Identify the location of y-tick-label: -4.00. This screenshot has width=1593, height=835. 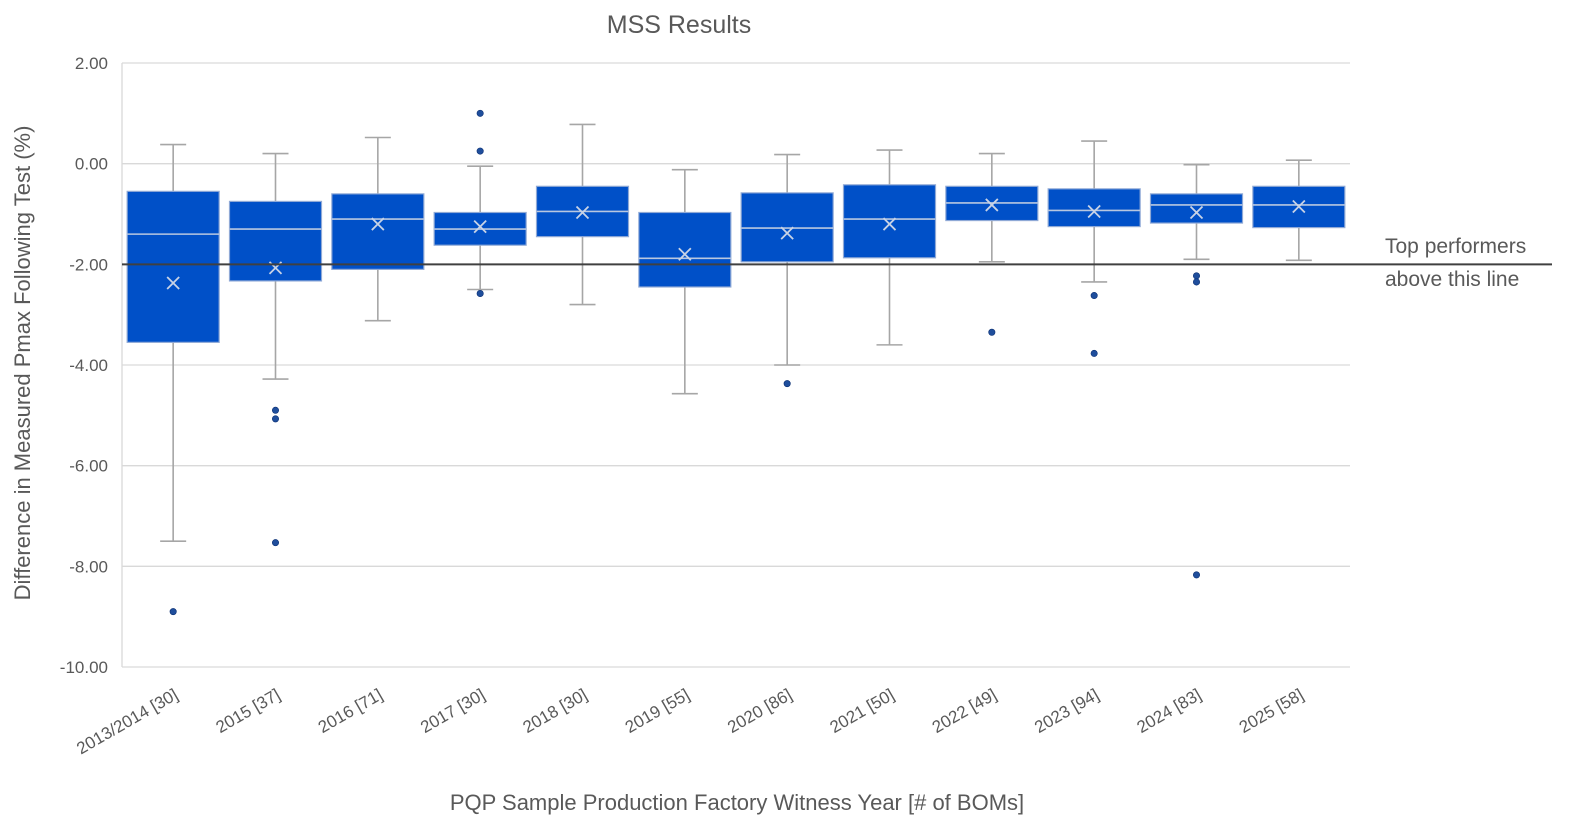
(88, 365).